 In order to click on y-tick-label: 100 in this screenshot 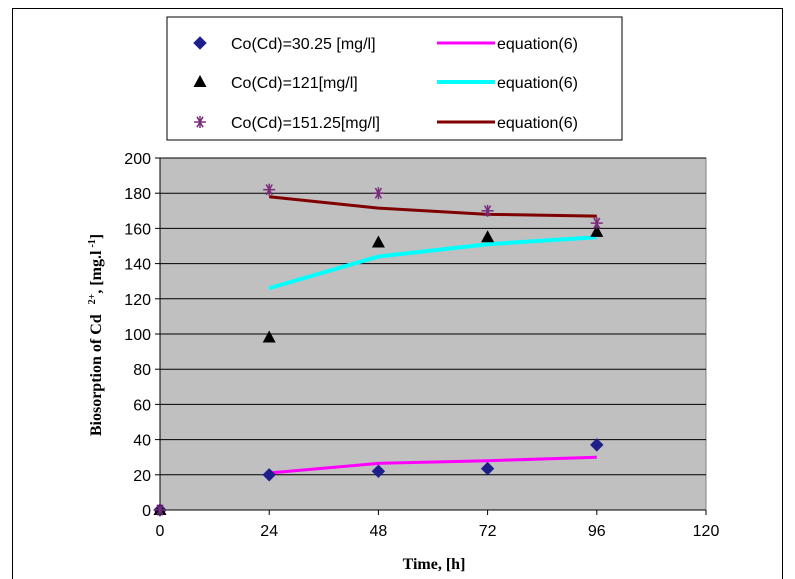, I will do `click(137, 335)`.